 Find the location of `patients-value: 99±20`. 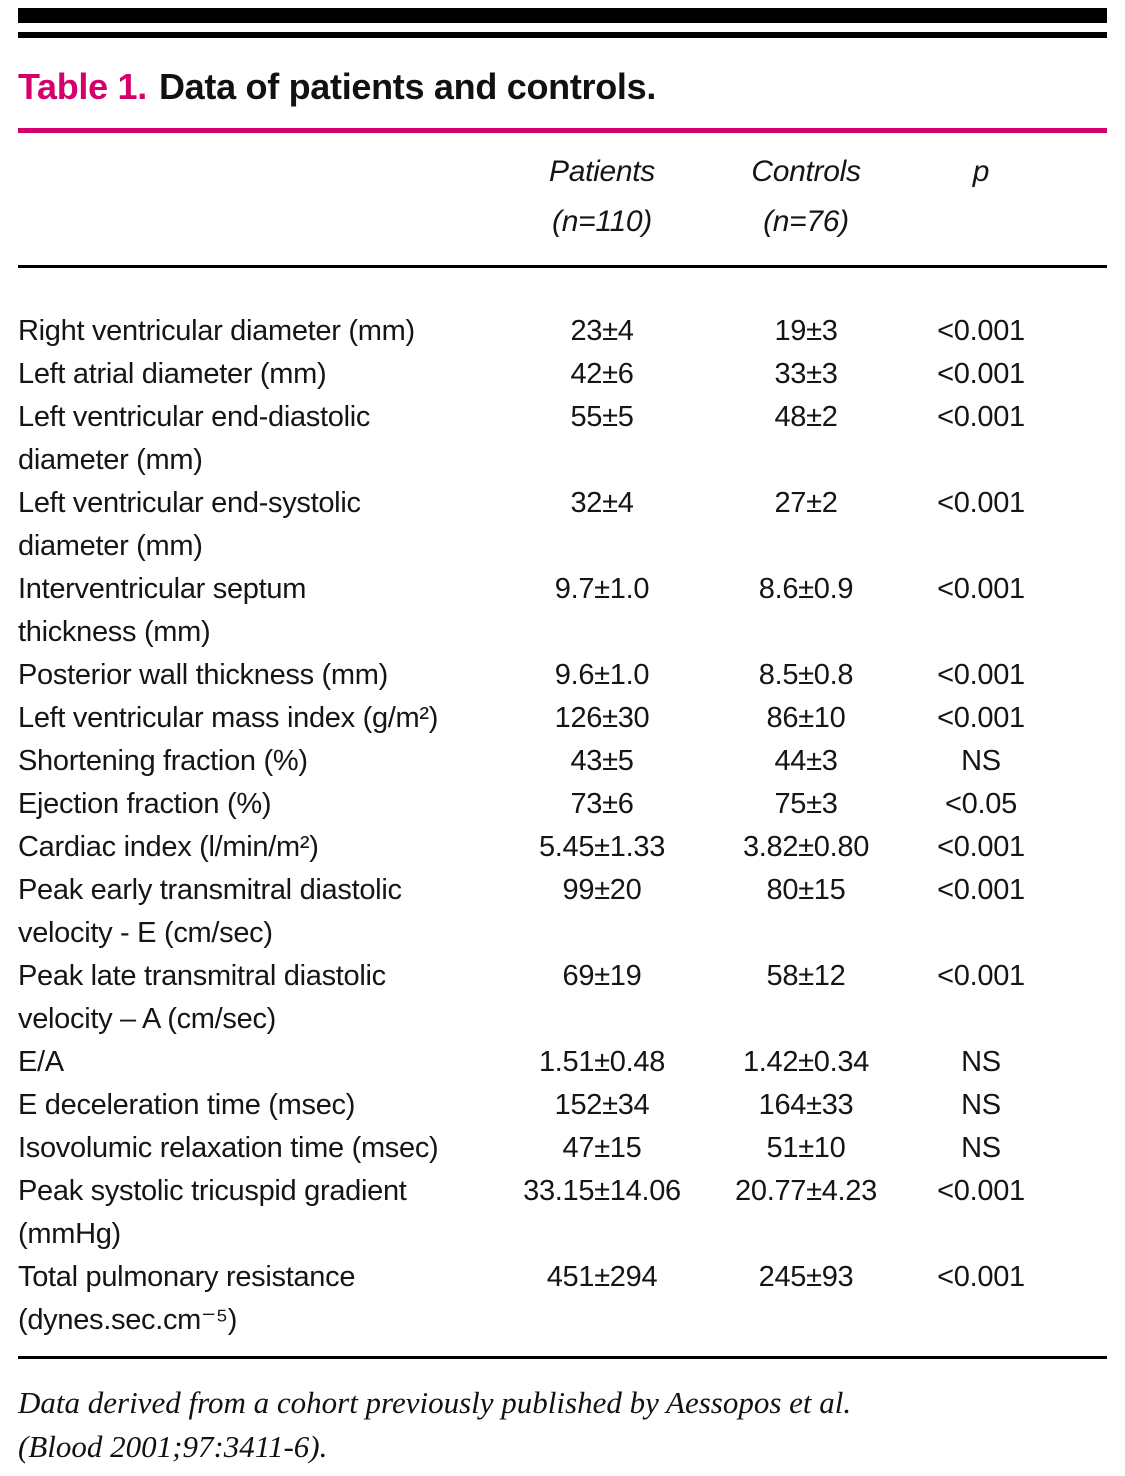

patients-value: 99±20 is located at coordinates (602, 890).